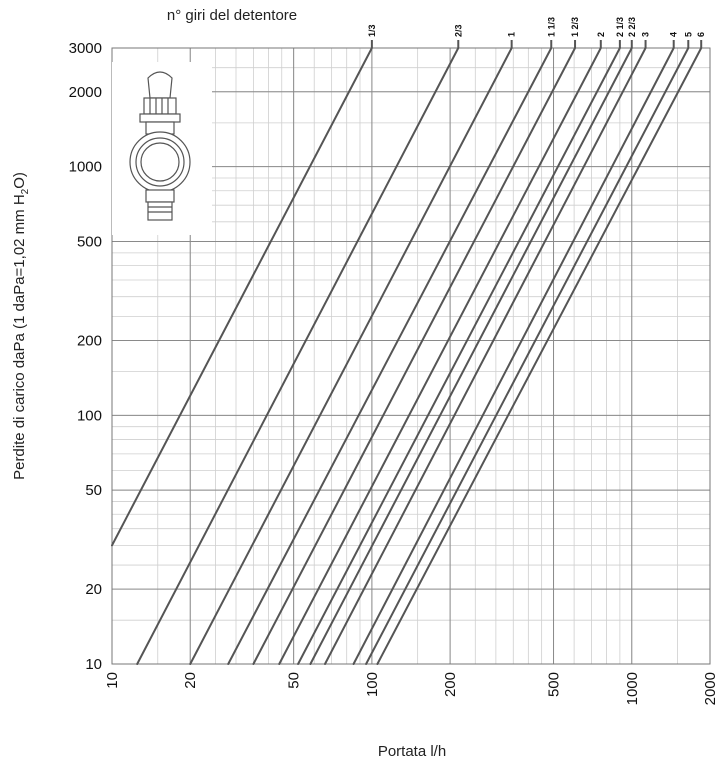 This screenshot has width=717, height=767. I want to click on x-tick-label: 10, so click(112, 680).